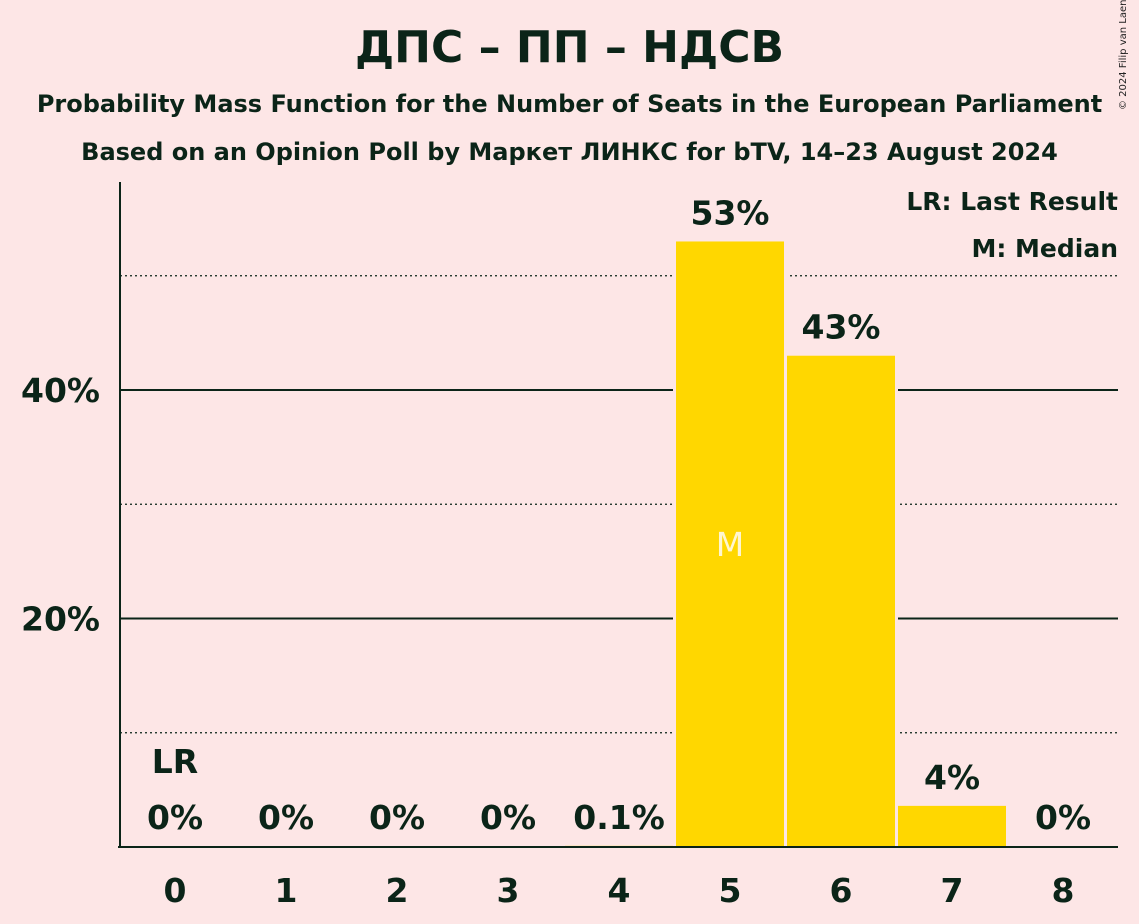 Image resolution: width=1139 pixels, height=924 pixels. I want to click on x-tick-label: 7, so click(952, 890).